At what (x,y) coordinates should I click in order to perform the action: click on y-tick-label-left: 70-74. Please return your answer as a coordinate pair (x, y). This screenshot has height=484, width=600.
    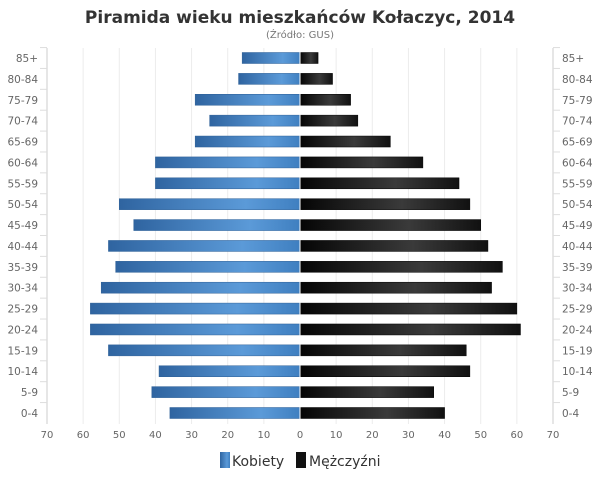
    Looking at the image, I should click on (22, 122).